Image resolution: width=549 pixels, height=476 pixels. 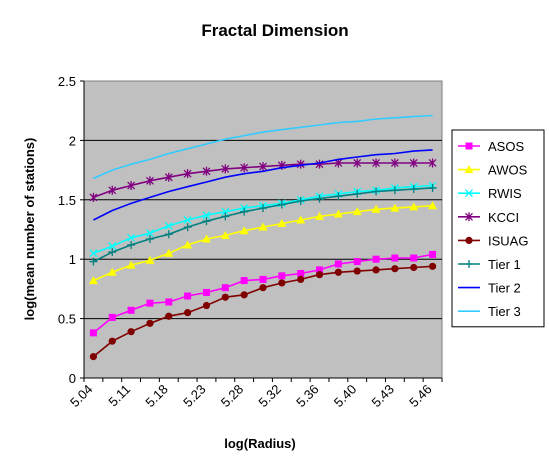 What do you see at coordinates (67, 200) in the screenshot?
I see `y-tick-label: 1.5` at bounding box center [67, 200].